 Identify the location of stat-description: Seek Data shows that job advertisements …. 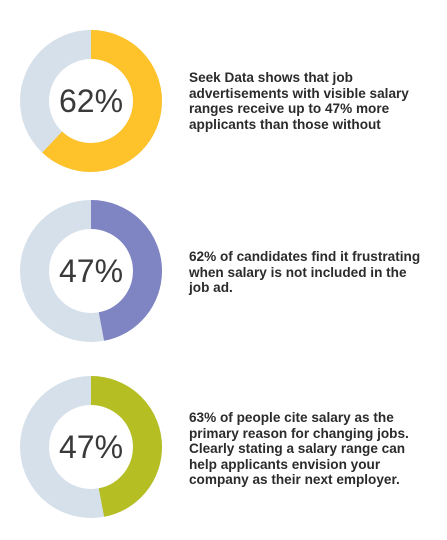
(299, 101).